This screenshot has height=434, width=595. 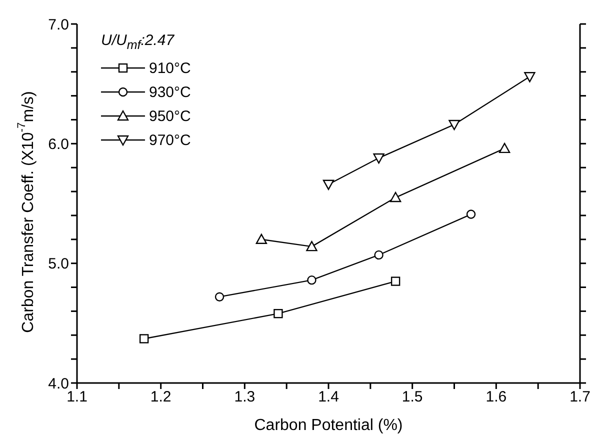 I want to click on x-tick-label: 1.6, so click(x=496, y=397).